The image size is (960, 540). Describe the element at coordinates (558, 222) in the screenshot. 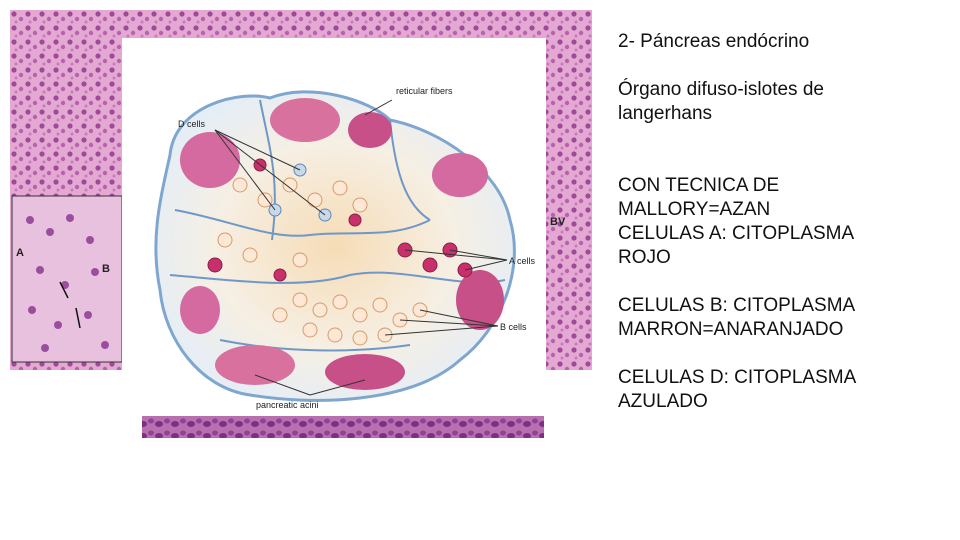

I see `label-bv: BV` at that location.